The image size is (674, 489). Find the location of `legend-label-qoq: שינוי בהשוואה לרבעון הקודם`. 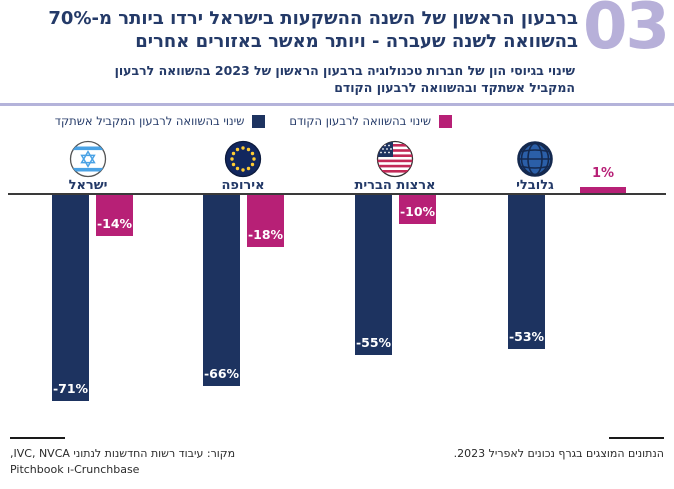

legend-label-qoq: שינוי בהשוואה לרבעון הקודם is located at coordinates (360, 121).